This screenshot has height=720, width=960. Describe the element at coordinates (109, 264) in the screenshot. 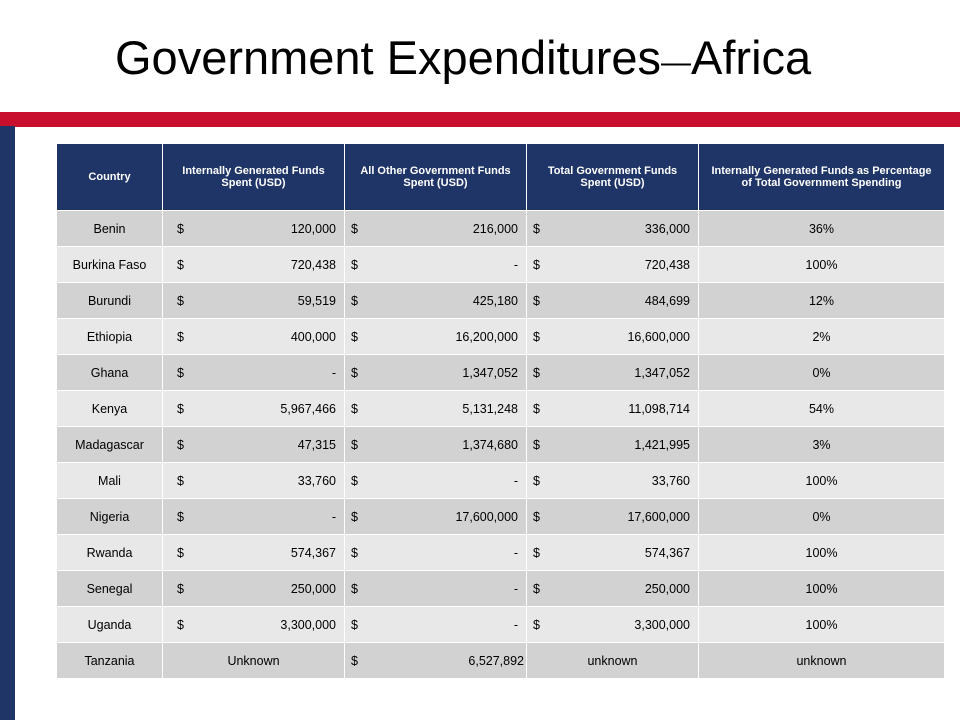

I see `cell-country: Burkina Faso` at that location.